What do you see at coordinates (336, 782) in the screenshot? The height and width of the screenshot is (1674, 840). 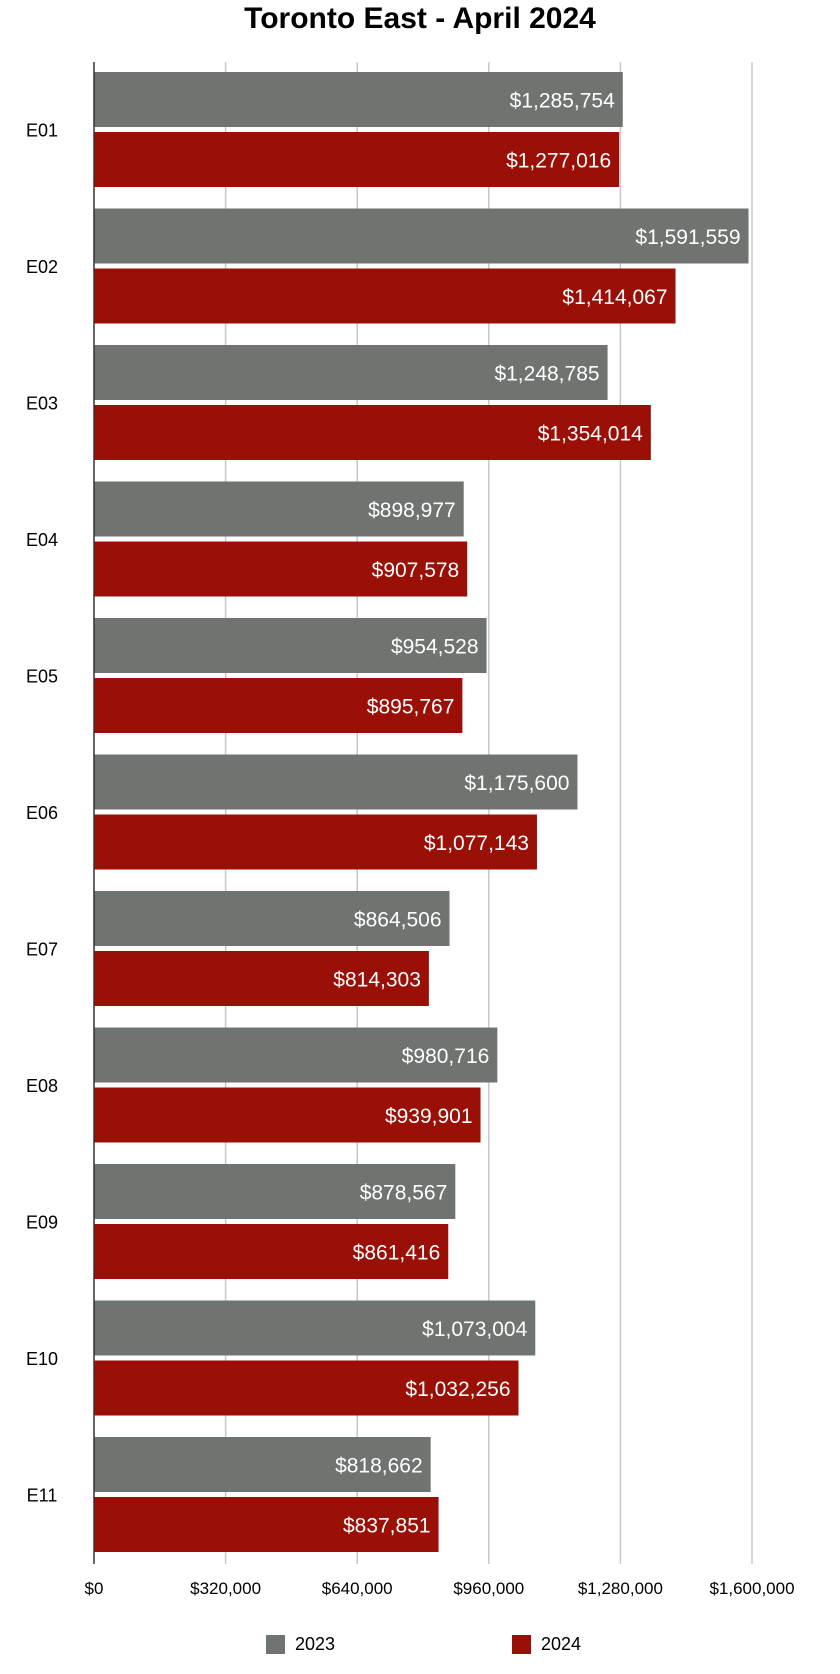 I see `bar-2023-E06` at bounding box center [336, 782].